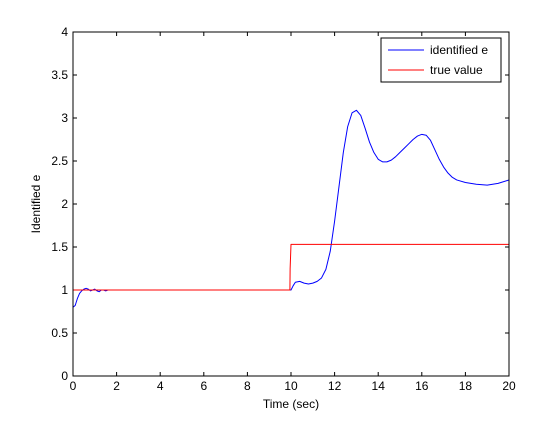  What do you see at coordinates (335, 386) in the screenshot?
I see `x-tick-label: 12` at bounding box center [335, 386].